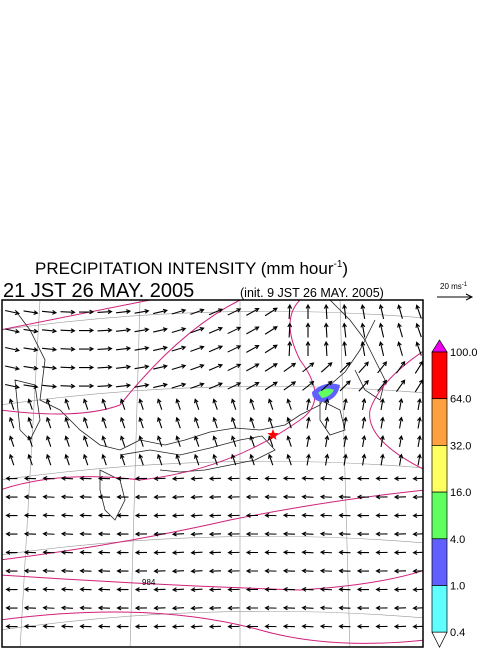 This screenshot has width=500, height=655. Describe the element at coordinates (212, 470) in the screenshot. I see `parallel` at that location.